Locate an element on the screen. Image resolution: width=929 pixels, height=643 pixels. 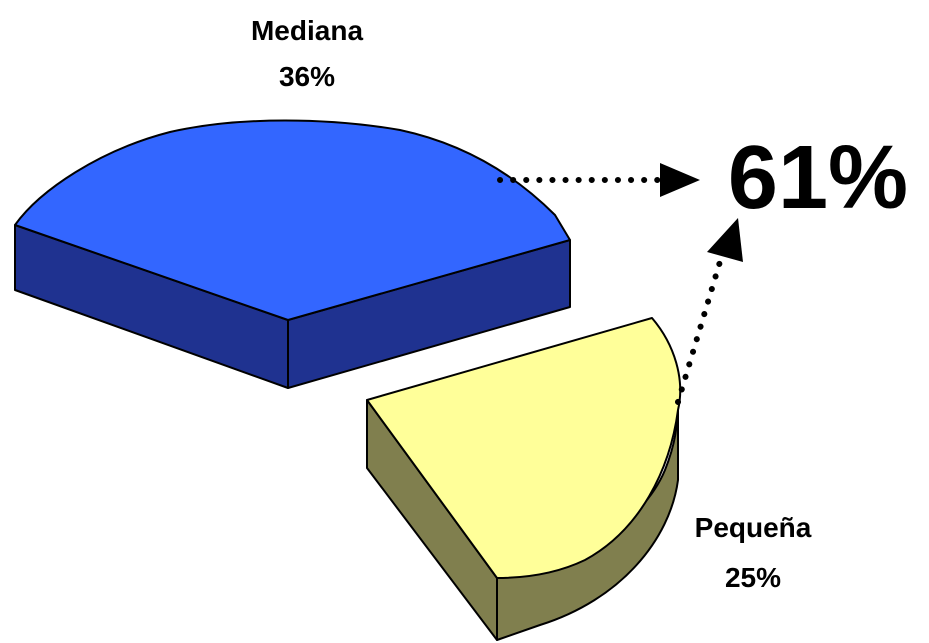
pie-slice-pequena-top is located at coordinates (524, 448).